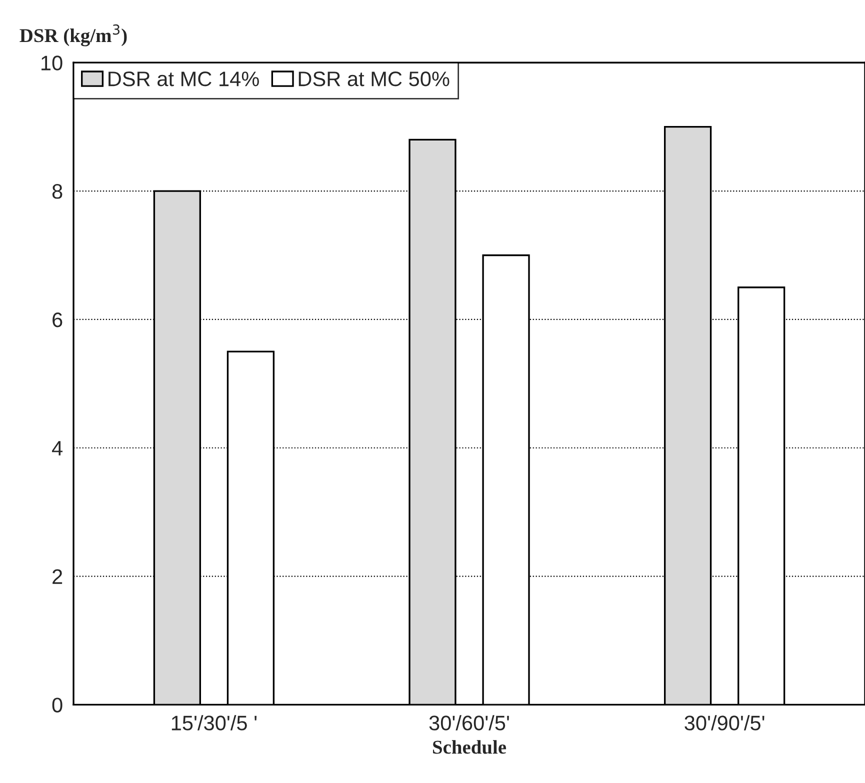 This screenshot has width=865, height=783. I want to click on y-tick-label: 0, so click(57, 705).